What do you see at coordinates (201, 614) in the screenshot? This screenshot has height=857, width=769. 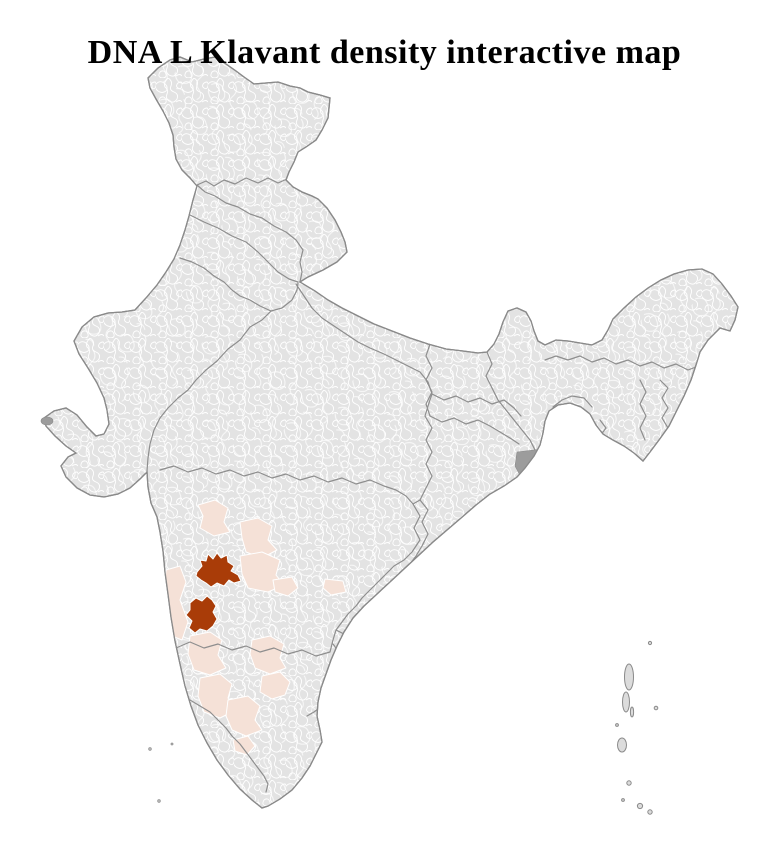 I see `district-high-satara` at bounding box center [201, 614].